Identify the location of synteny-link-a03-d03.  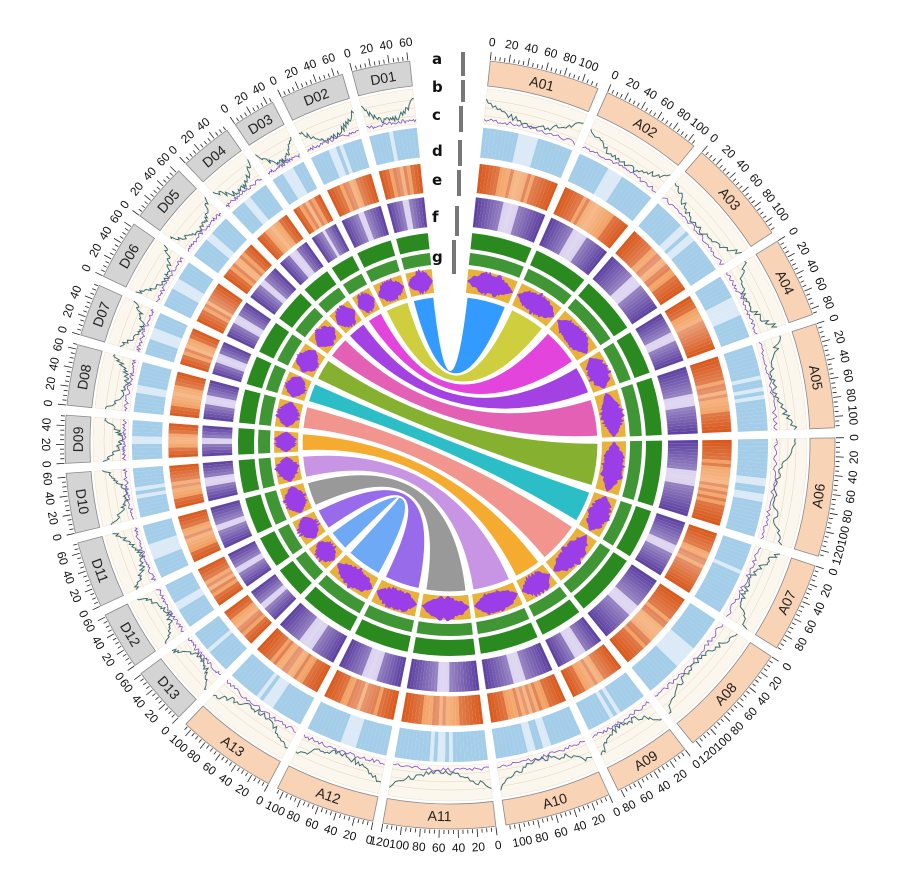
(470, 354).